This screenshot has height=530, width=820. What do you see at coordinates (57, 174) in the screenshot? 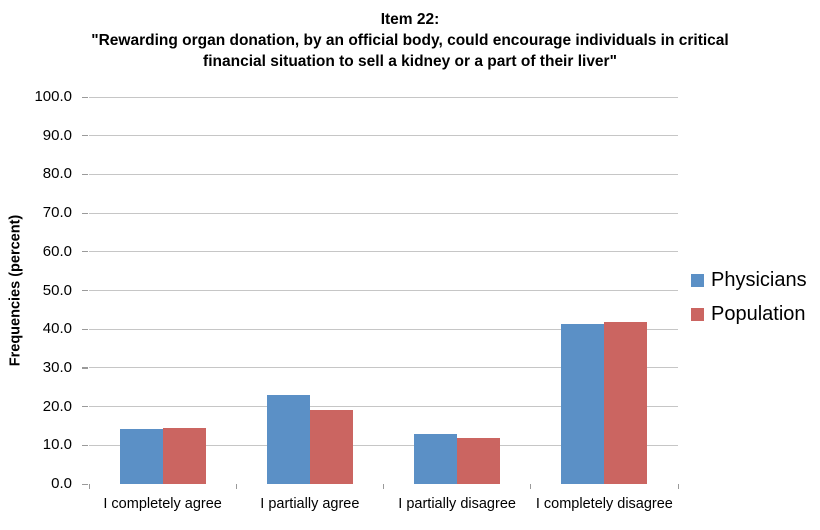
I see `y-axis-tick-label: 80.0` at bounding box center [57, 174].